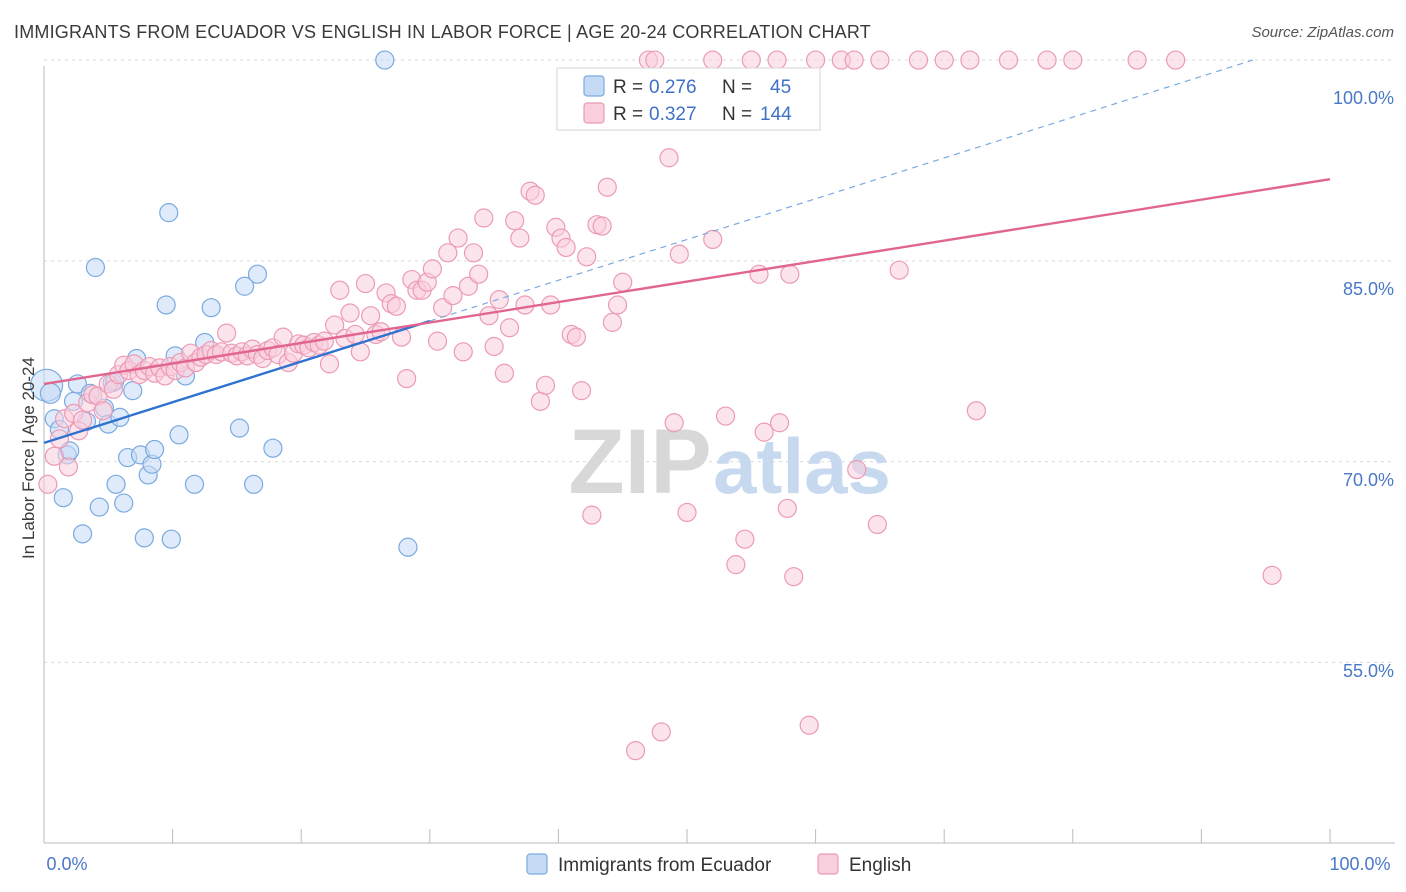  I want to click on x-tick-label-100: 100.0%, so click(1359, 864).